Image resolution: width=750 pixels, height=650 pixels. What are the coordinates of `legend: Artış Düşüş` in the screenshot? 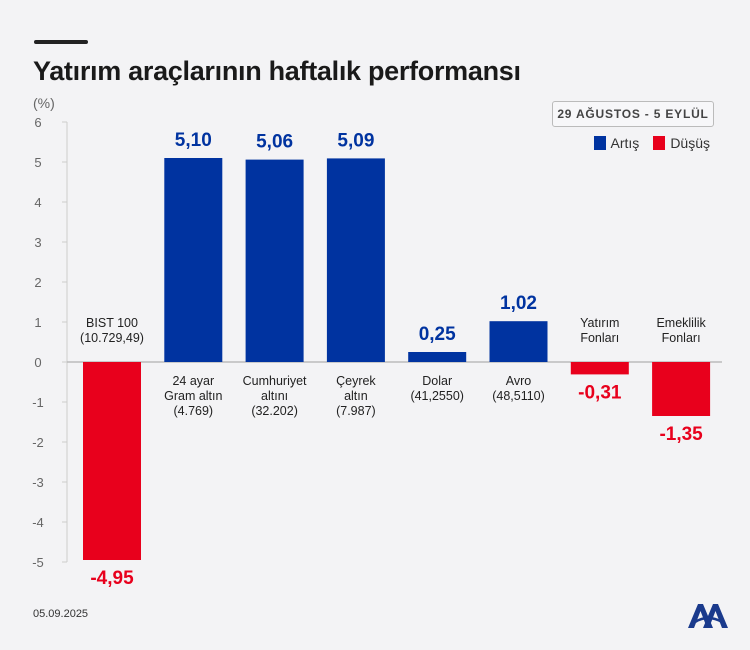 It's located at (651, 143).